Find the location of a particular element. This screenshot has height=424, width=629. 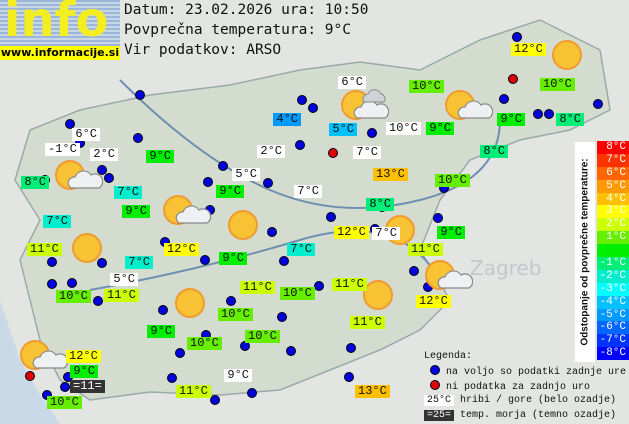

data-source: Vir podatkov: ARSO is located at coordinates (203, 50).